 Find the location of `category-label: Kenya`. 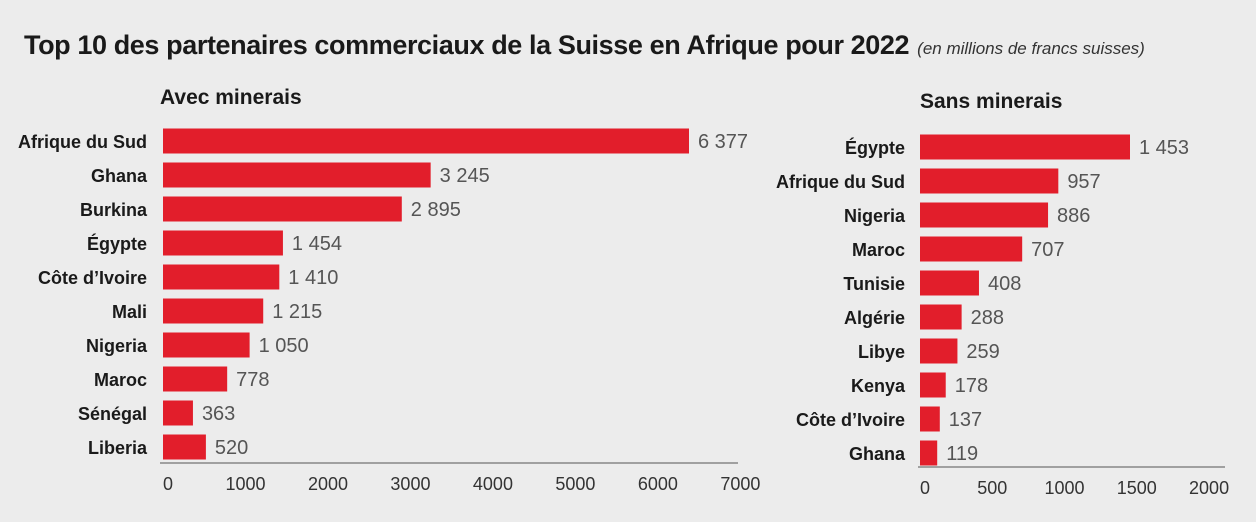

category-label: Kenya is located at coordinates (878, 386).